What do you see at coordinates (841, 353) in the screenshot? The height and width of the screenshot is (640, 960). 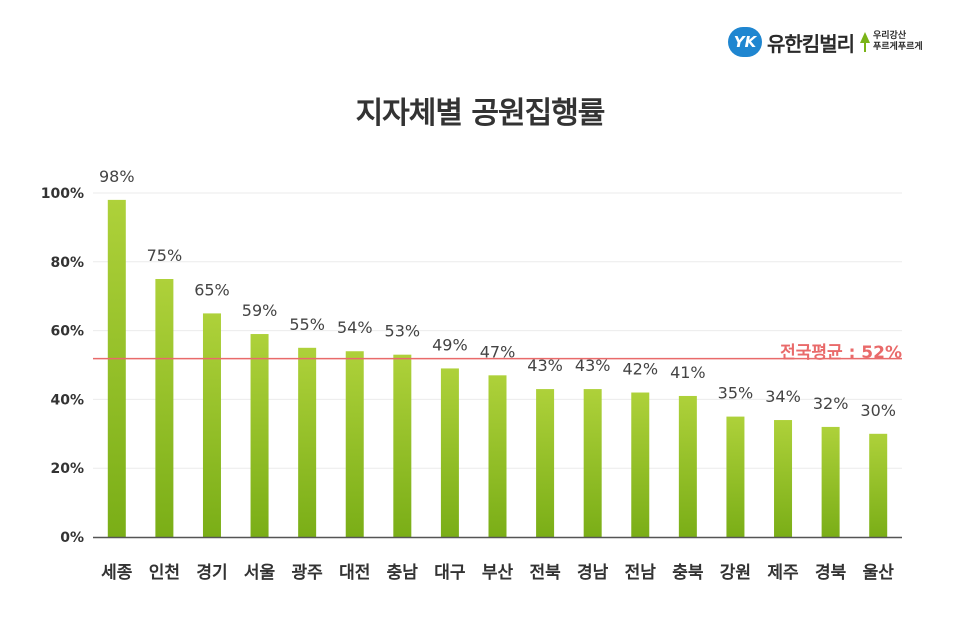 I see `reference-line-label: 전국평균 : 52%` at bounding box center [841, 353].